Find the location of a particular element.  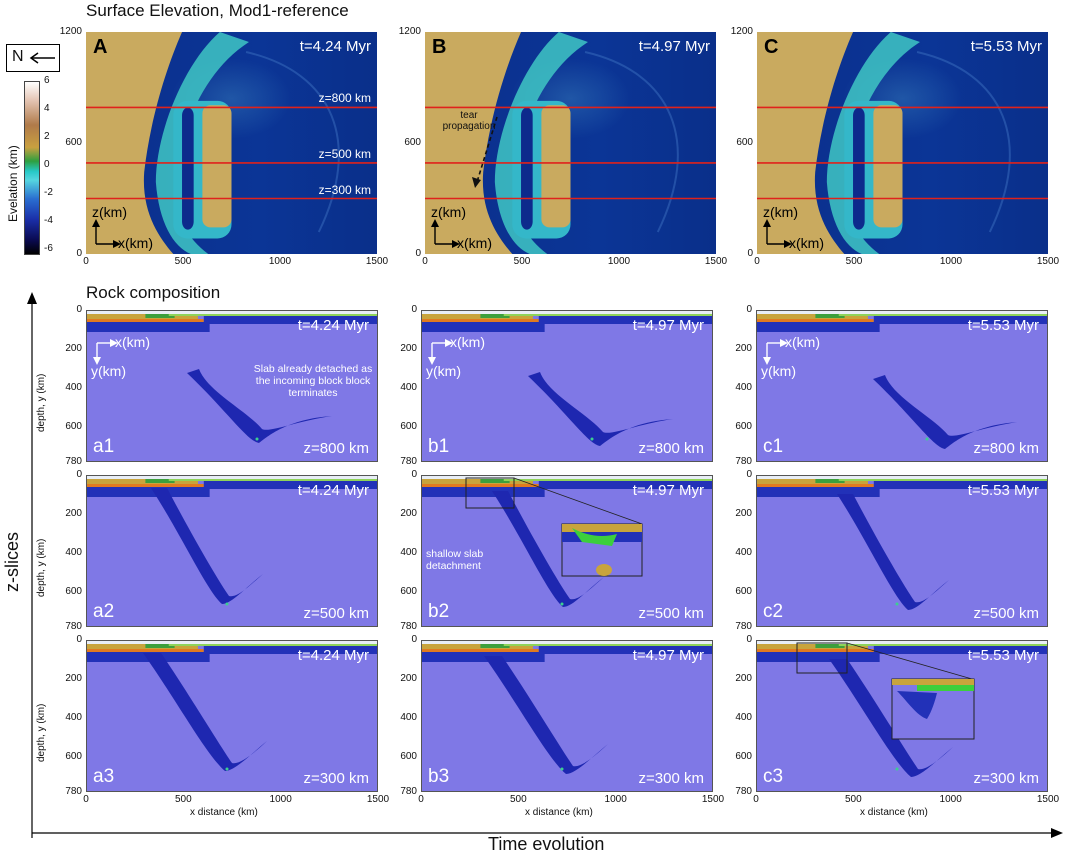

slice-line-label: z=500 km is located at coordinates (344, 153).